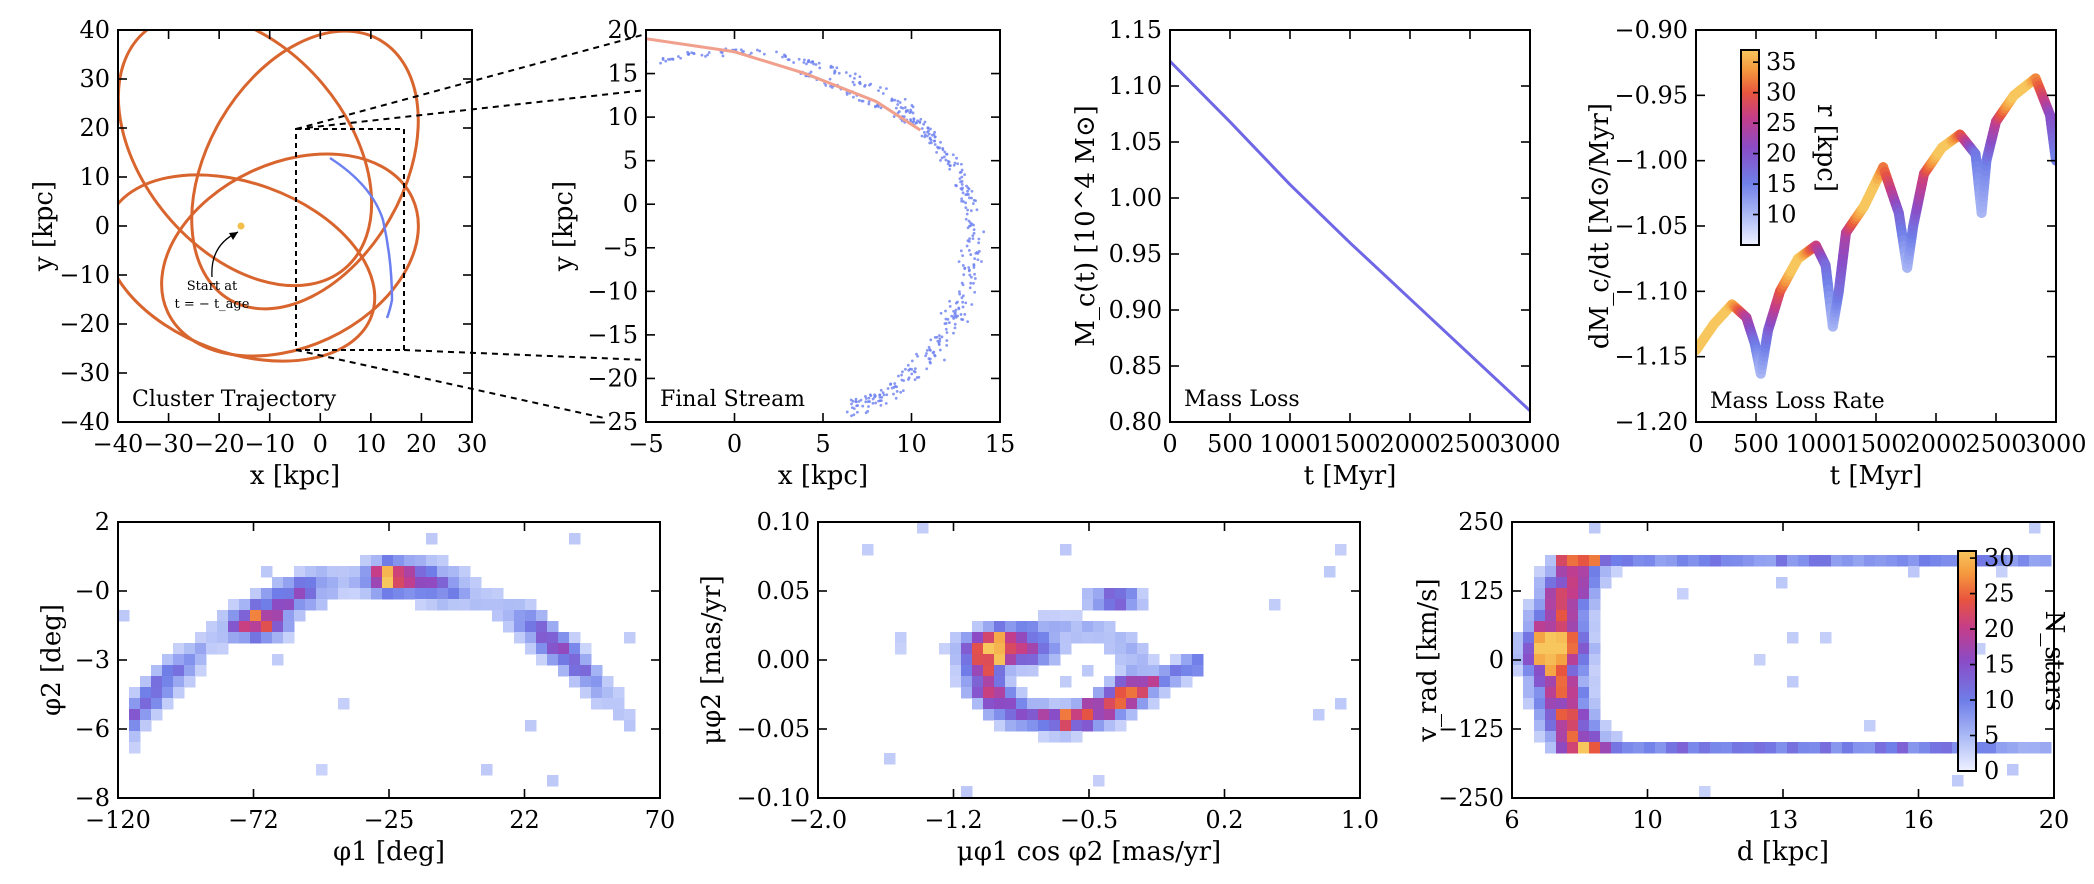  What do you see at coordinates (1089, 820) in the screenshot?
I see `x-tick-label: −0.5` at bounding box center [1089, 820].